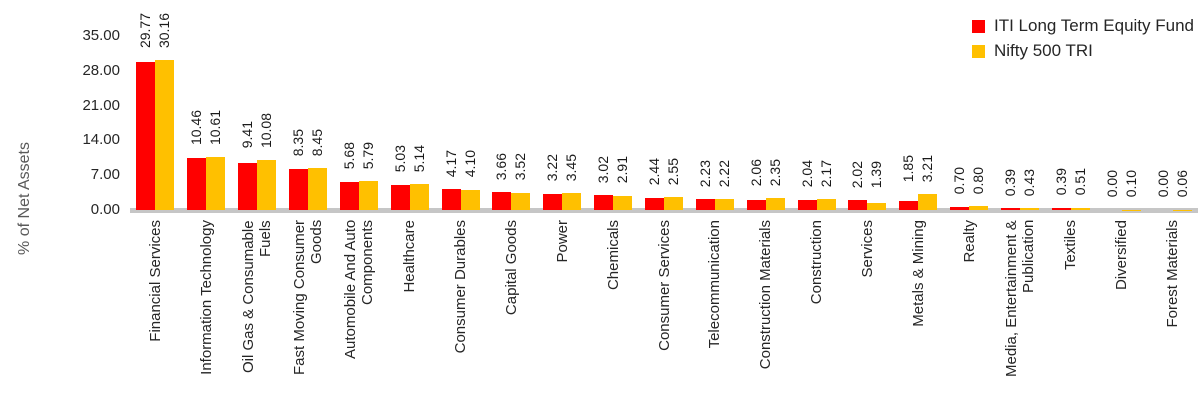 The width and height of the screenshot is (1198, 405). What do you see at coordinates (918, 311) in the screenshot?
I see `x-label-cell: Metals & Mining` at bounding box center [918, 311].